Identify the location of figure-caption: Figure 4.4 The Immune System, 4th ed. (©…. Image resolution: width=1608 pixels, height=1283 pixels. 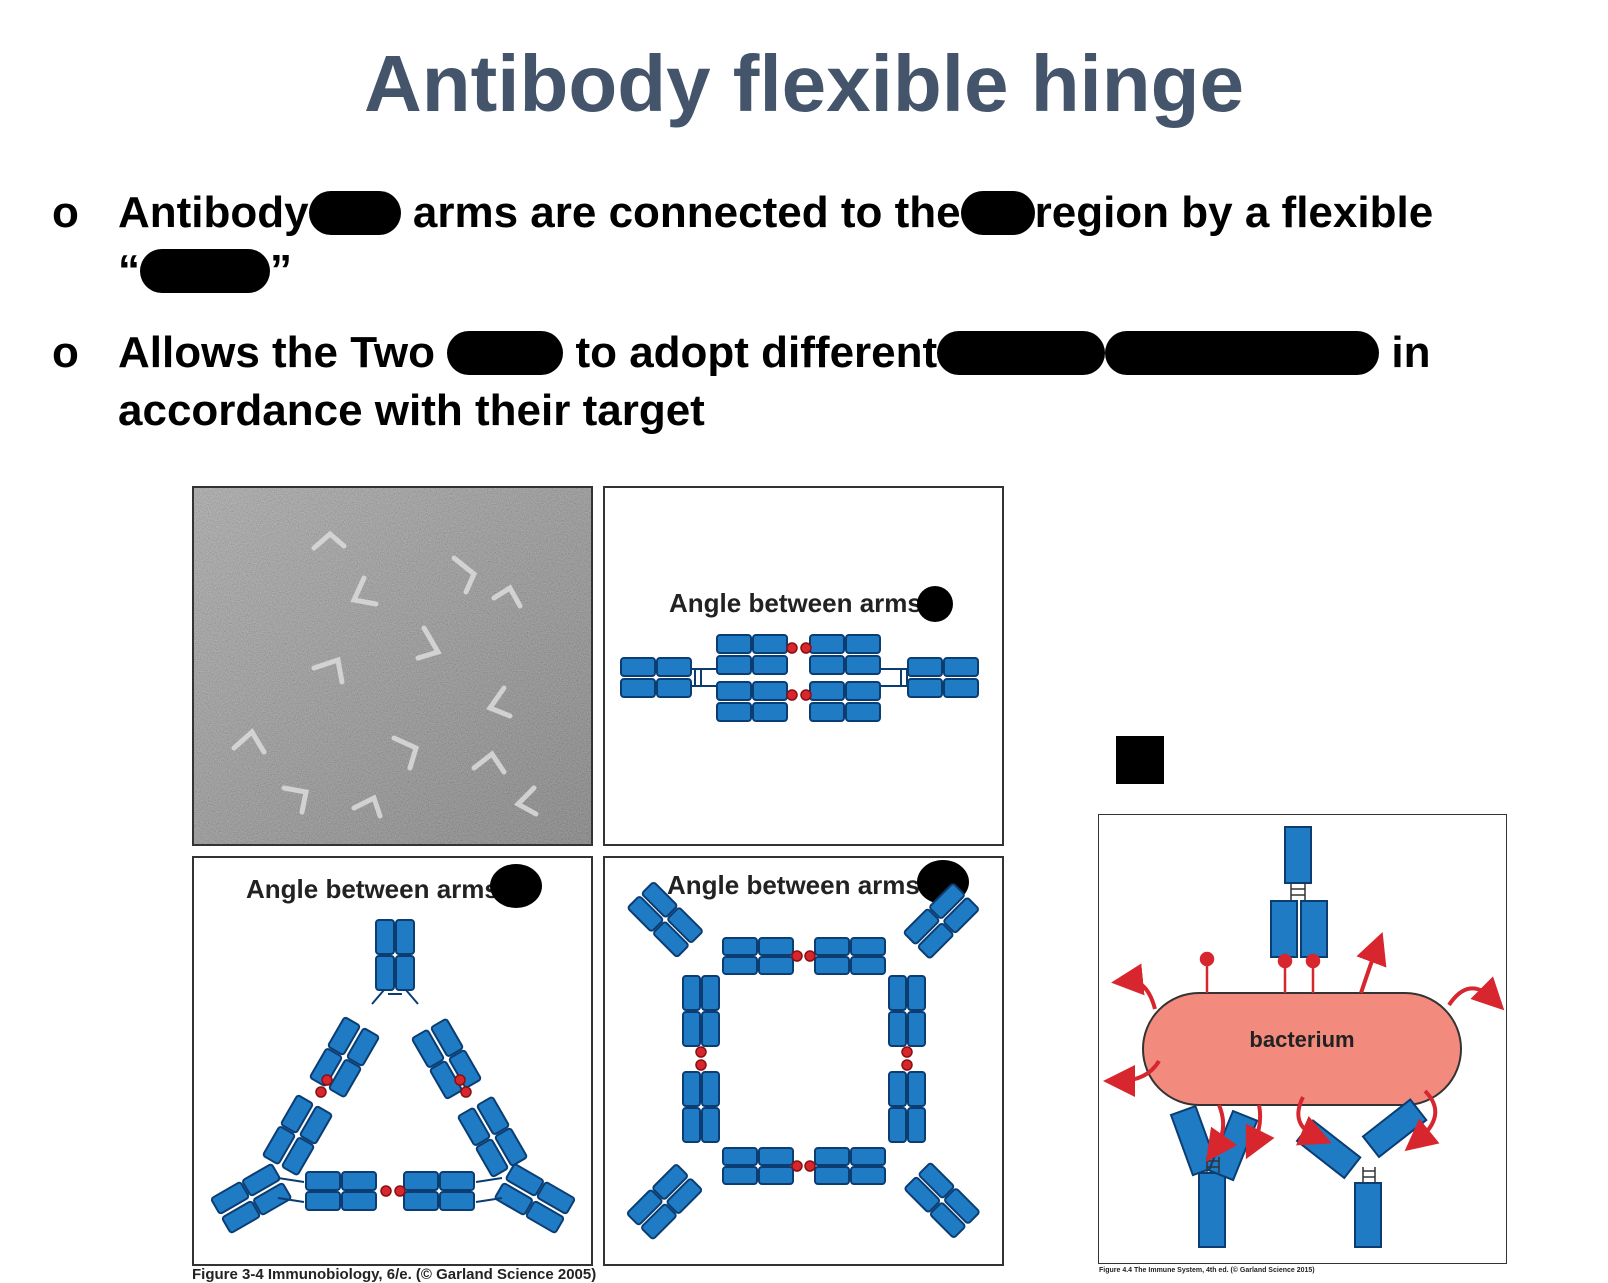
(1207, 1270).